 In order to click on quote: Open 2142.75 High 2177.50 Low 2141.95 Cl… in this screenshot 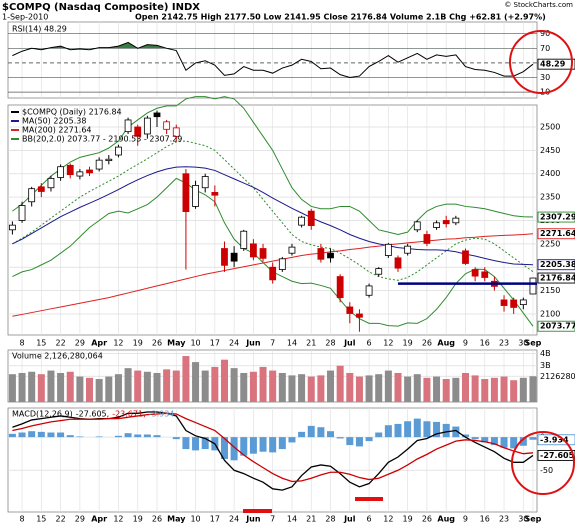, I will do `click(340, 17)`.